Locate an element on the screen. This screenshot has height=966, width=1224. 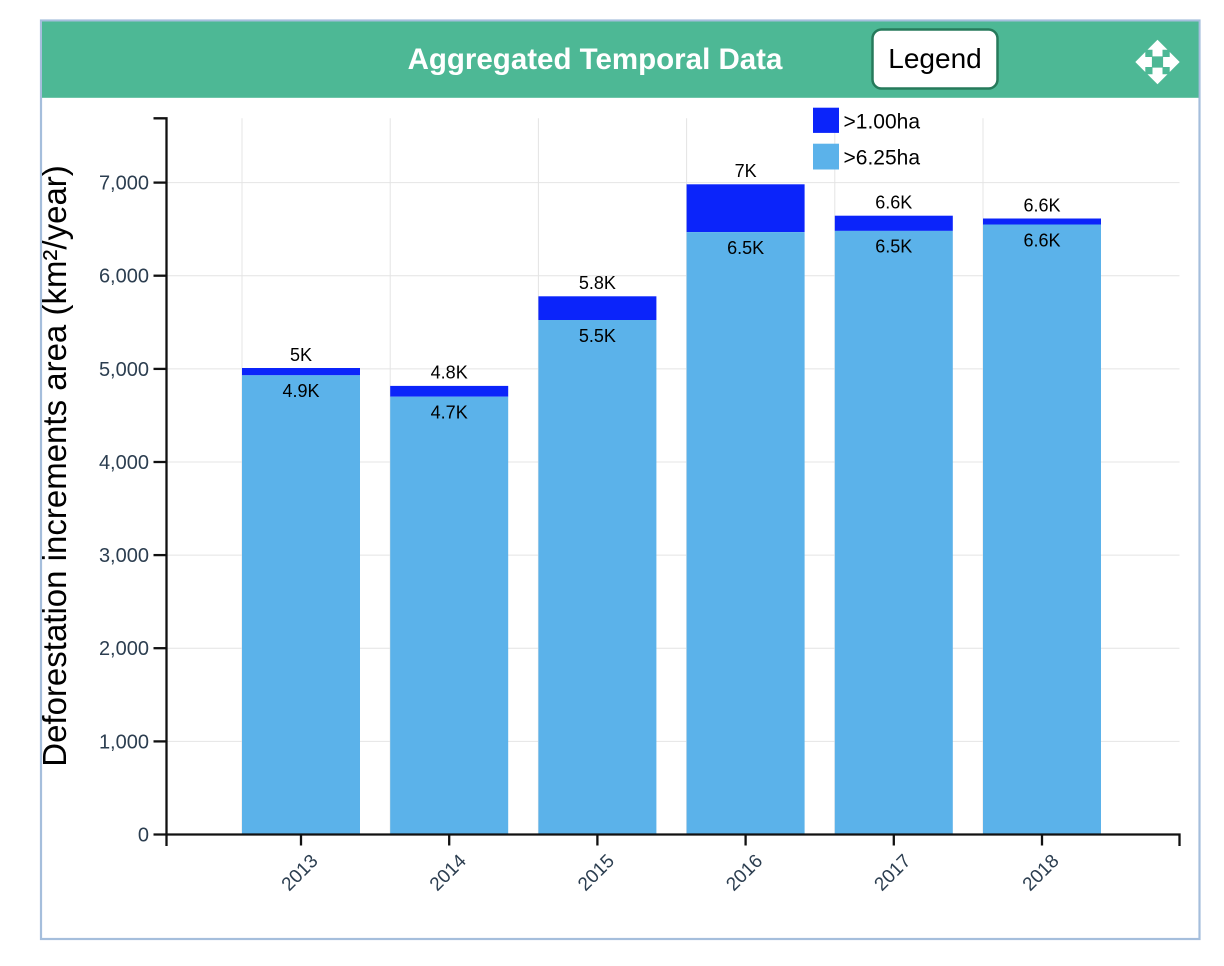
svg-text: 5K is located at coordinates (301, 355).